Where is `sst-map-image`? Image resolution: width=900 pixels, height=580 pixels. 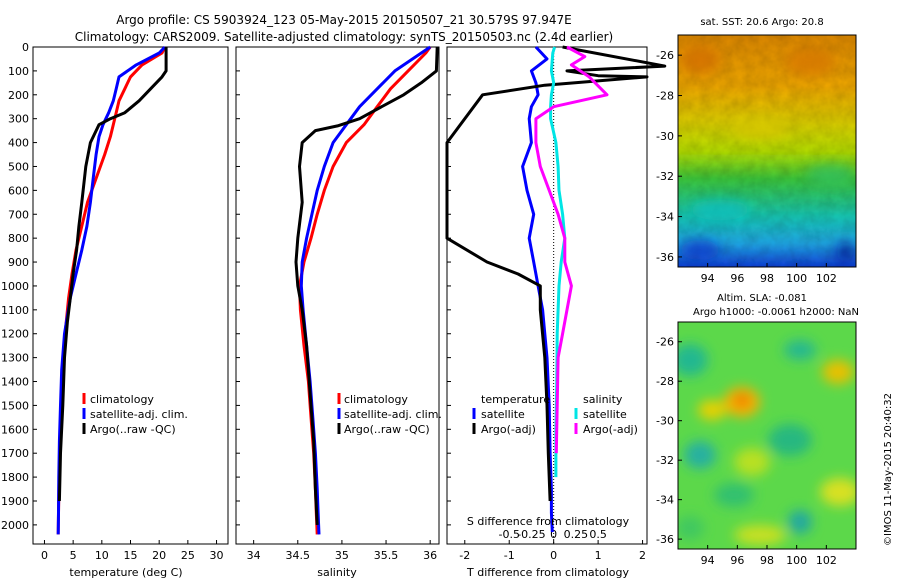 sst-map-image is located at coordinates (767, 151).